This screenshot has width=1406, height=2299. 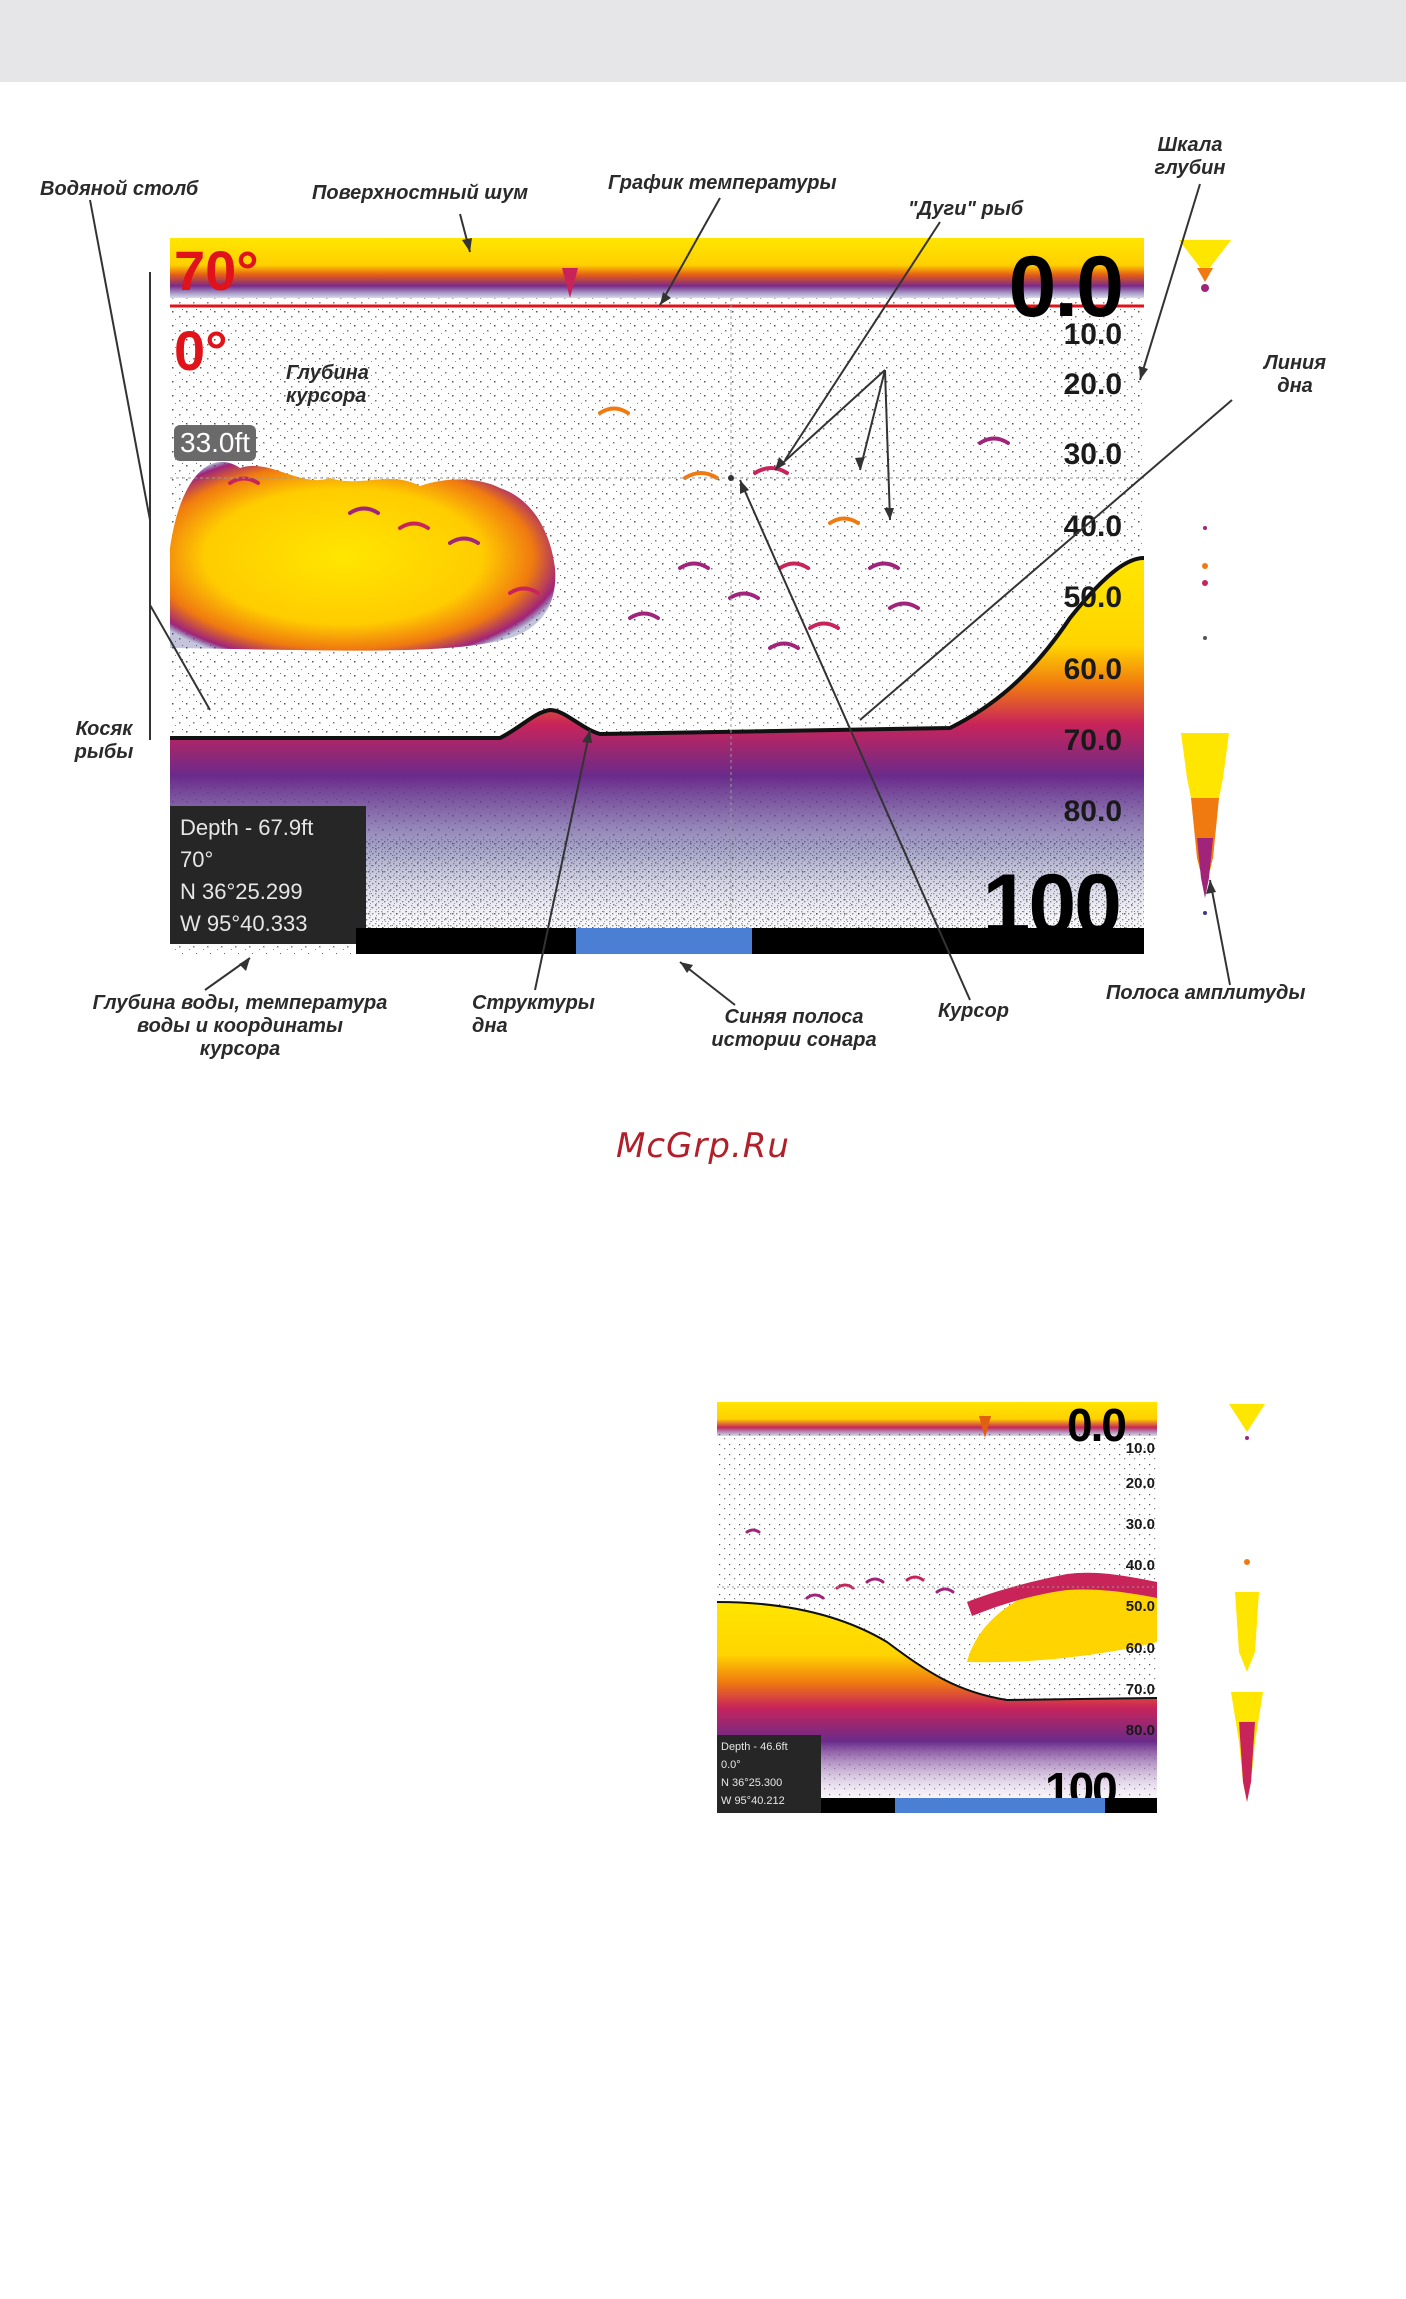 I want to click on callout-sonar-history: Синяя полоса истории сонара, so click(x=794, y=1028).